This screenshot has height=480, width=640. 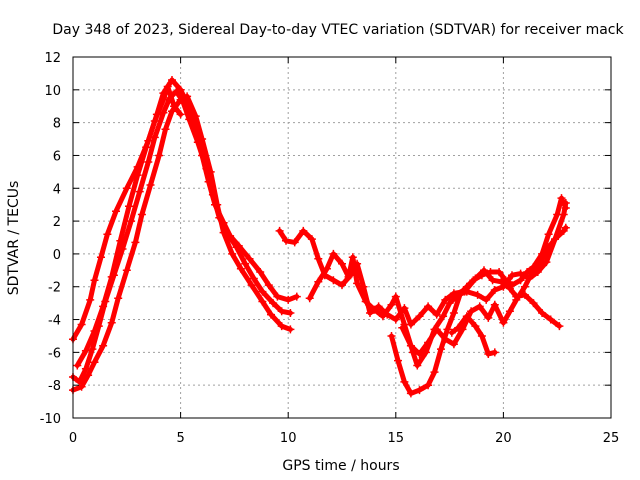 I want to click on x-tick-label: 10, so click(x=288, y=438).